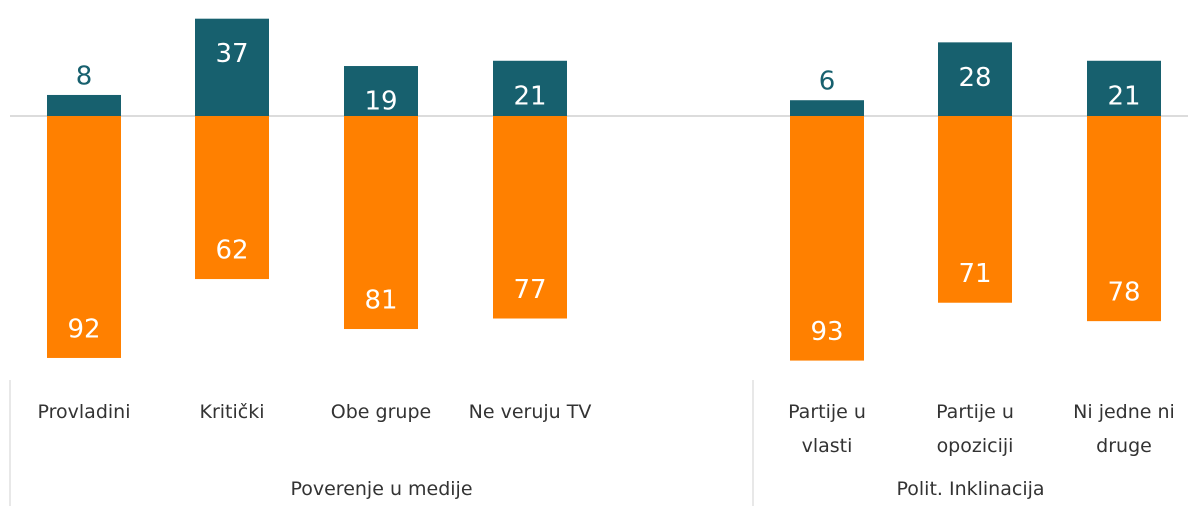 This screenshot has width=1188, height=506. What do you see at coordinates (381, 412) in the screenshot?
I see `x-tick-label: Obe grupe` at bounding box center [381, 412].